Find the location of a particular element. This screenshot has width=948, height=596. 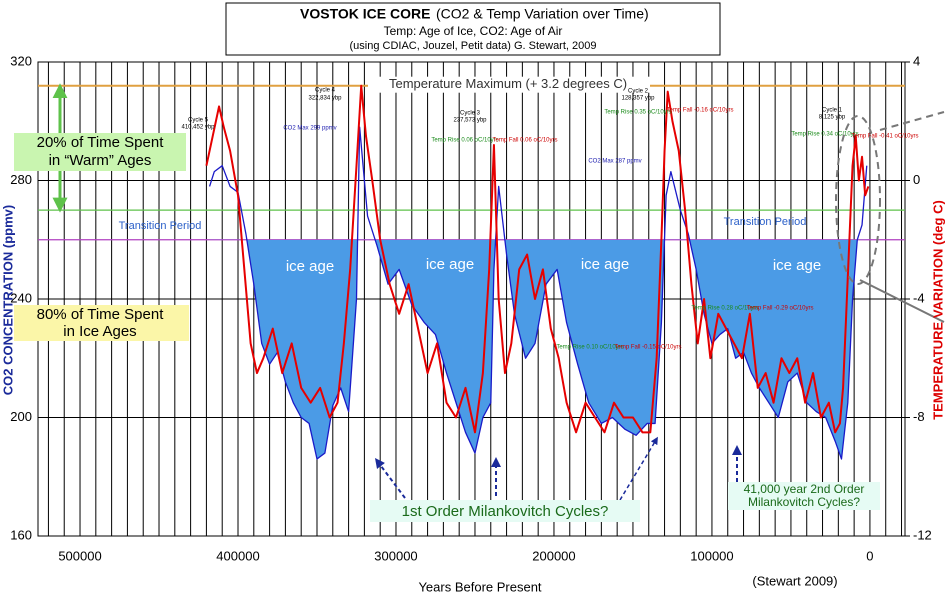

pointer is located at coordinates (902, 301).